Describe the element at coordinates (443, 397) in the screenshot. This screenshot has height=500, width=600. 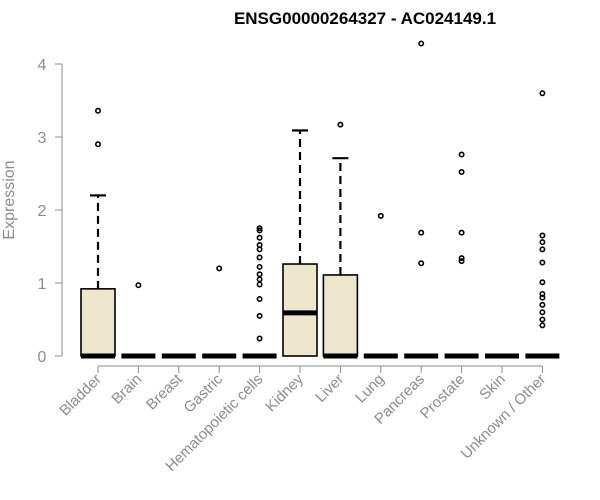
I see `x-tick-label: Prostate` at that location.